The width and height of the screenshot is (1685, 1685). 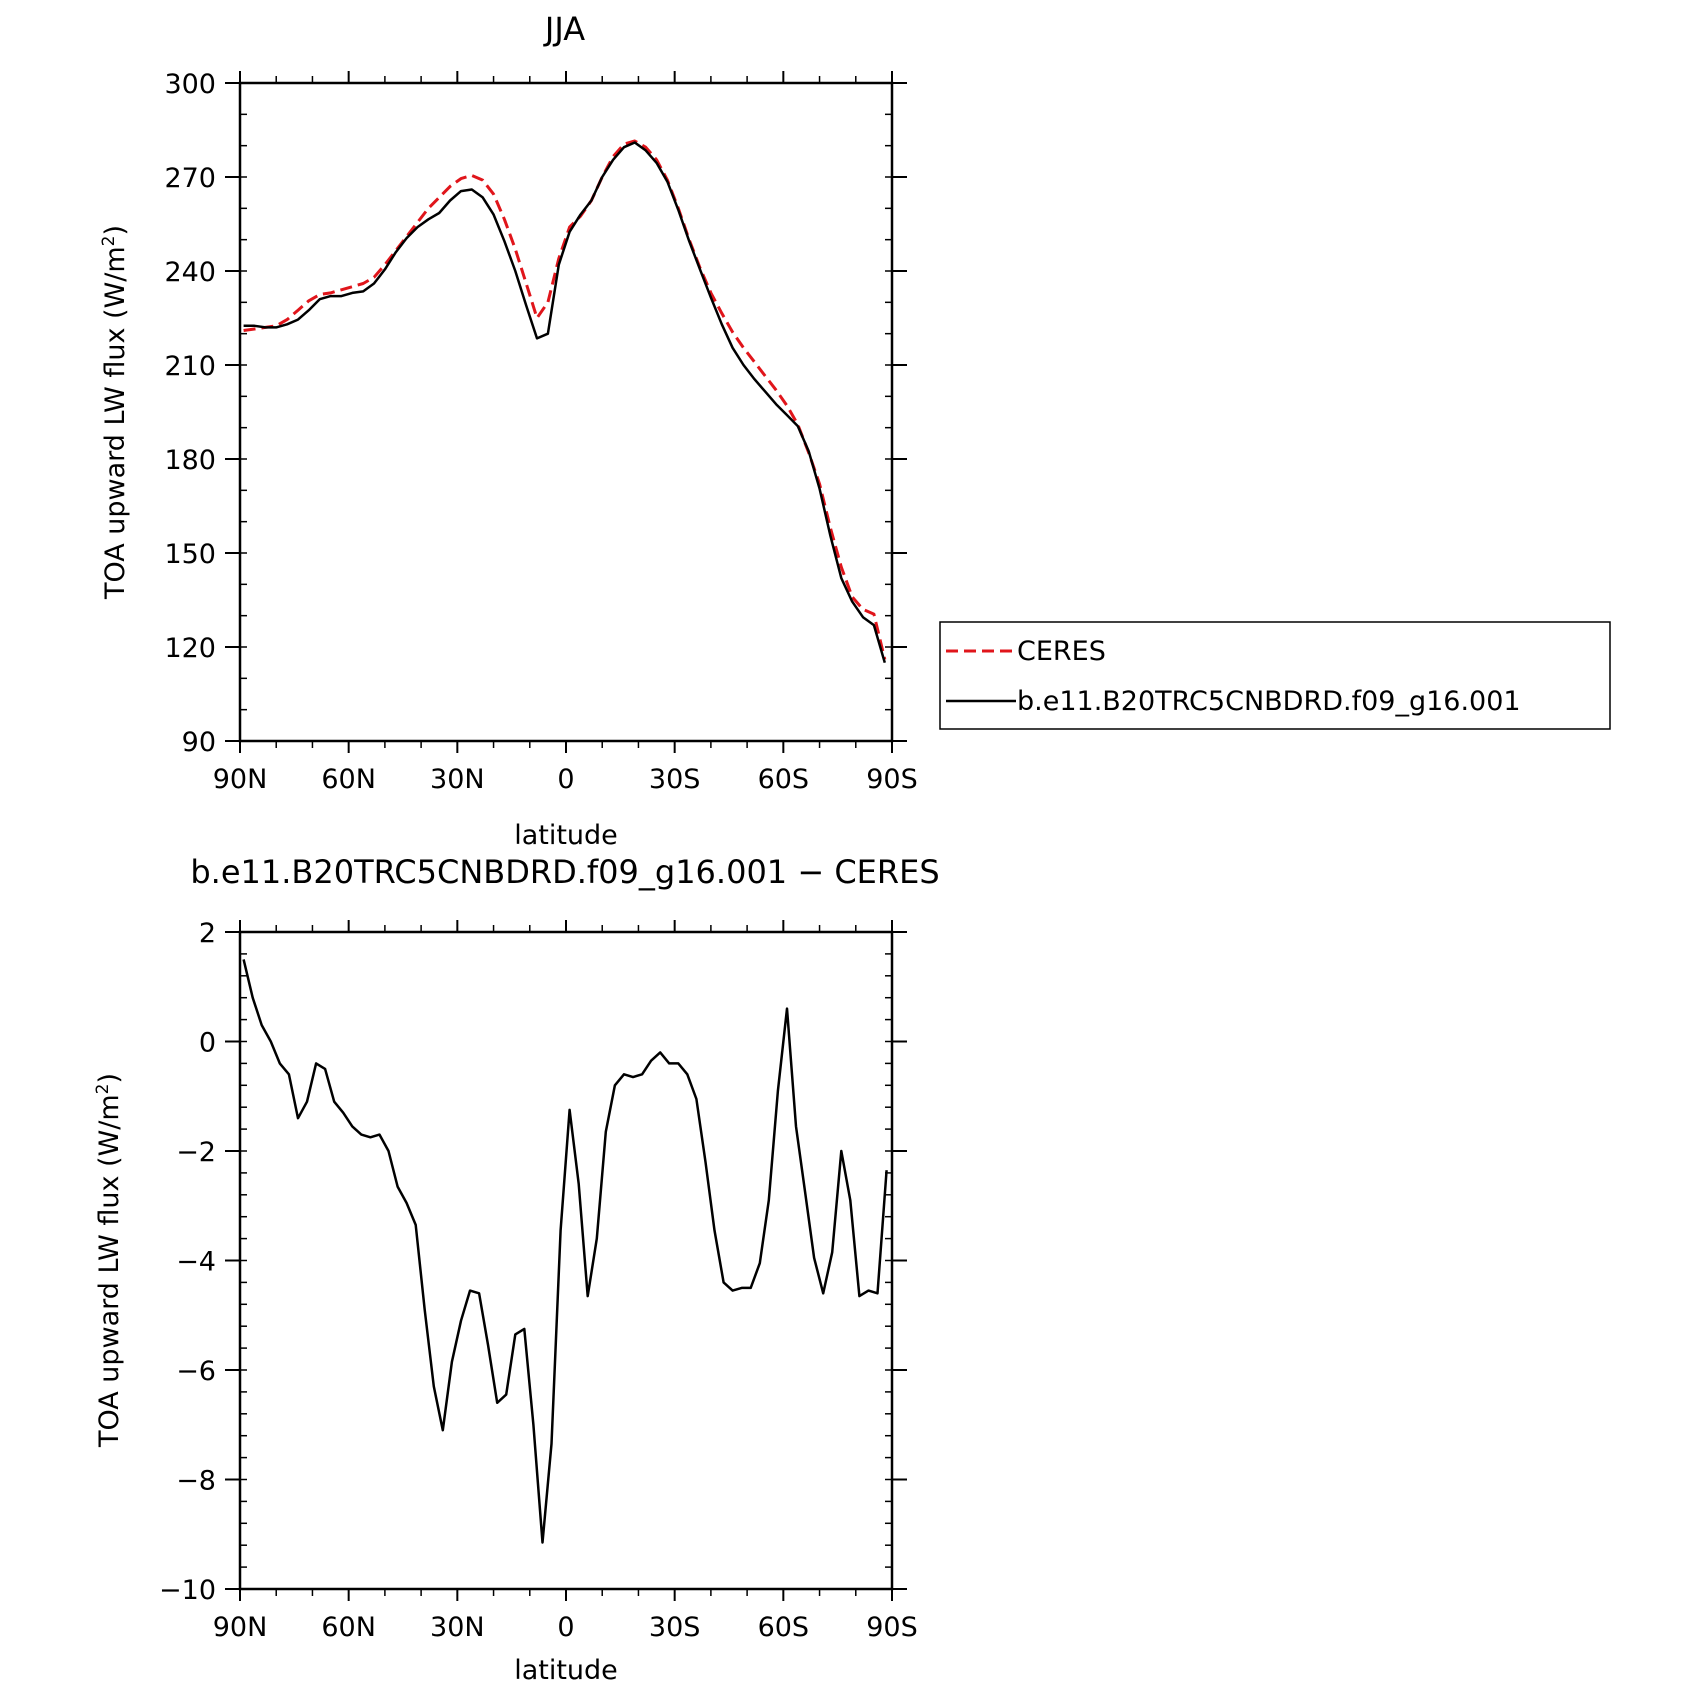 I want to click on top-y-tick-label: 180, so click(x=190, y=460).